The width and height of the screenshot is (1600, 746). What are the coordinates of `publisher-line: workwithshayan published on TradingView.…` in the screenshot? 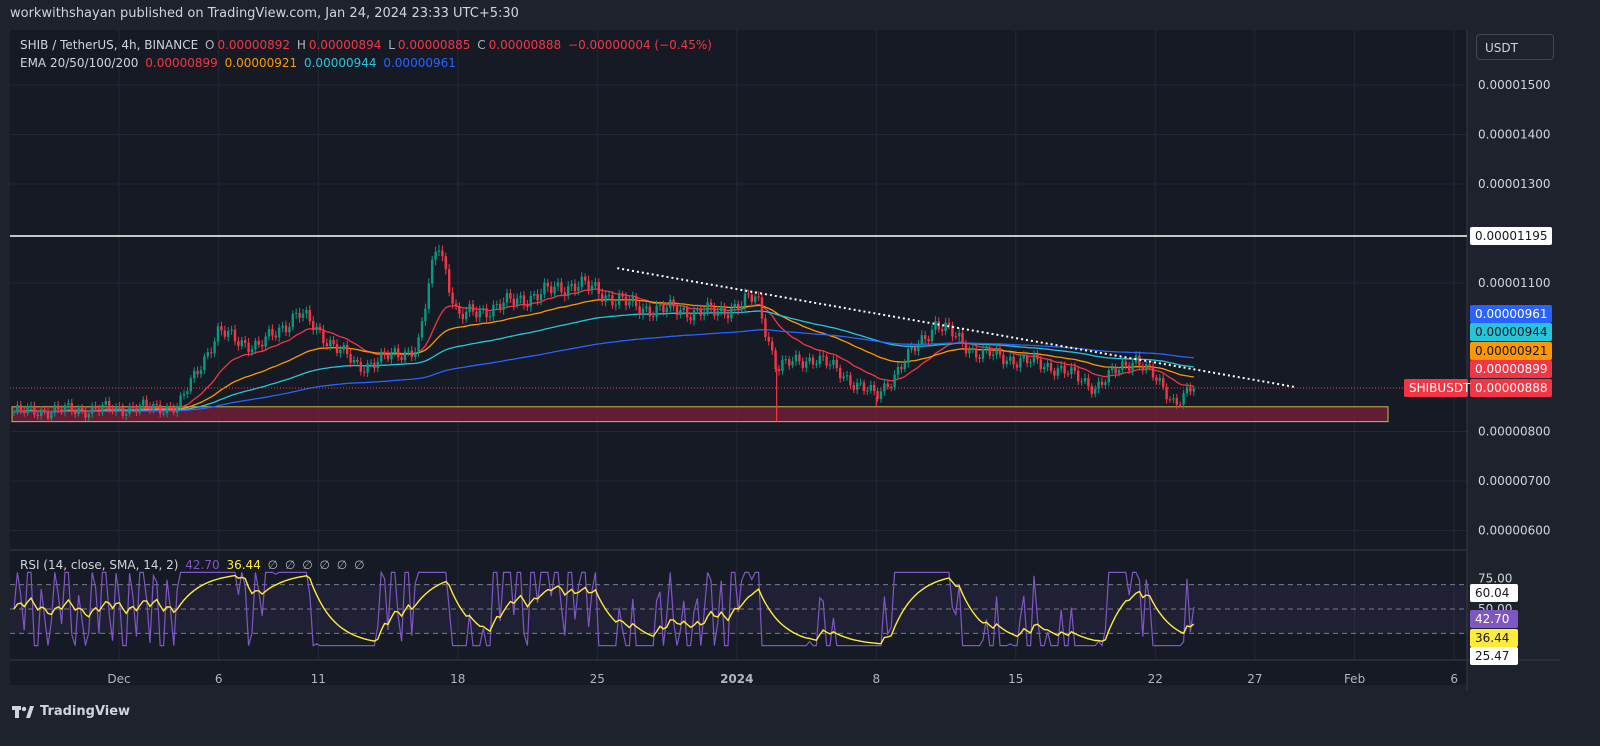 It's located at (264, 13).